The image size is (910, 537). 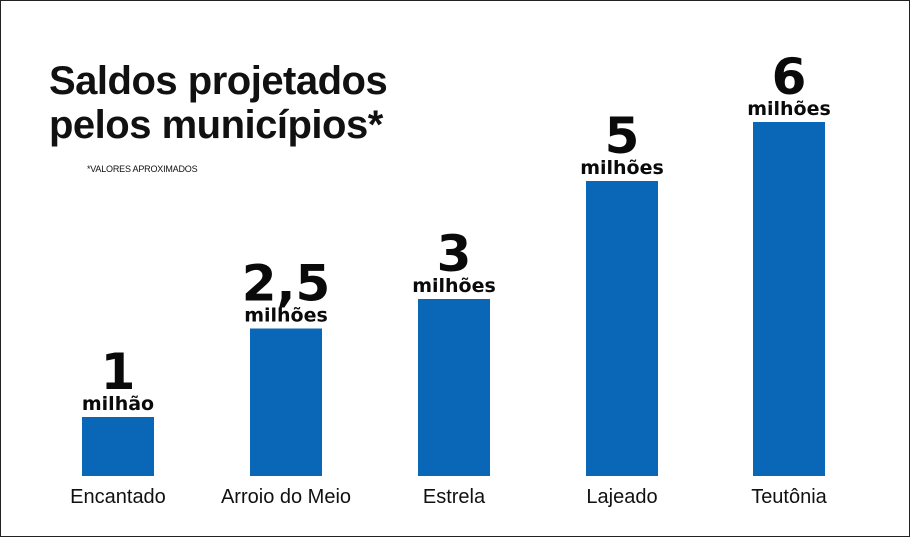 I want to click on chart-title: Saldos projetados pelos municípios*, so click(x=218, y=103).